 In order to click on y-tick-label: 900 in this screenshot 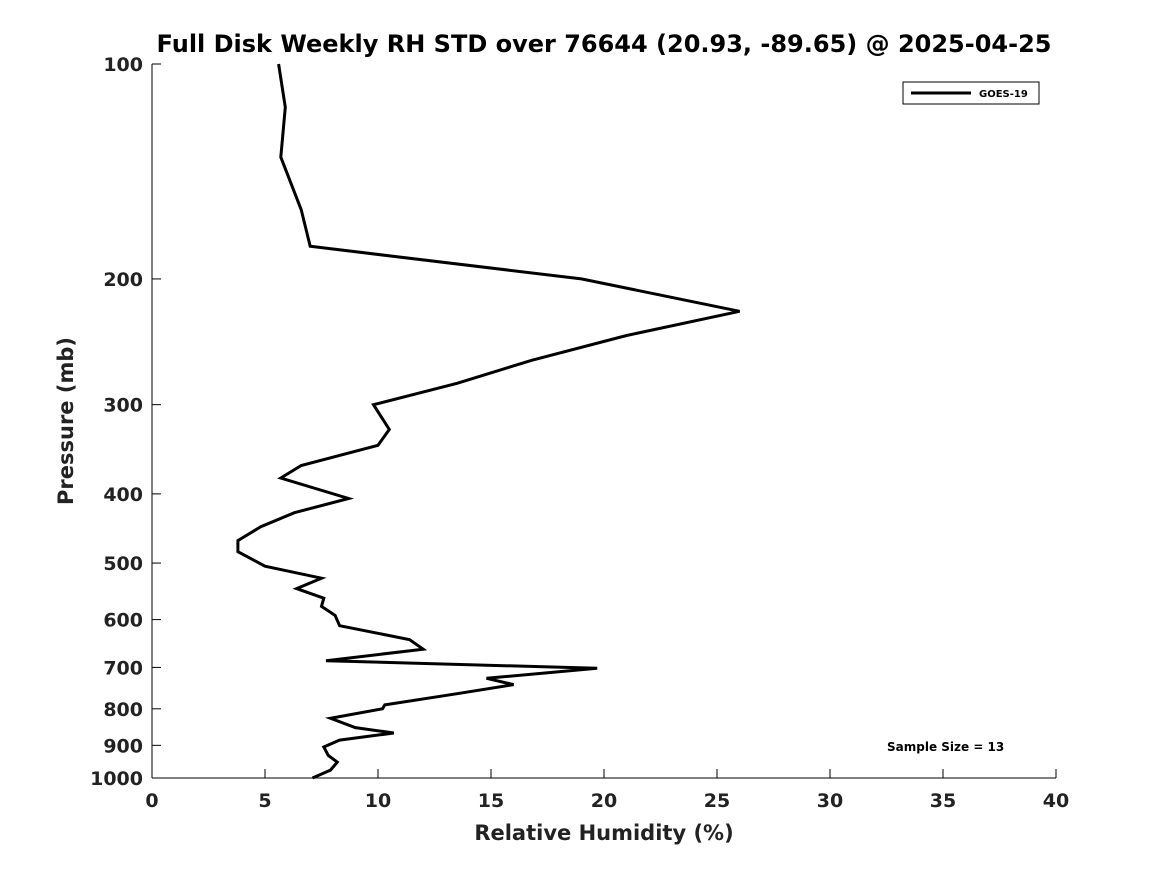, I will do `click(123, 746)`.